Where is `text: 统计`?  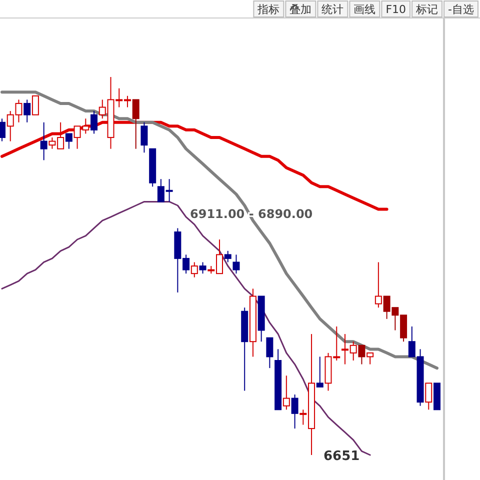
text: 统计 is located at coordinates (333, 9).